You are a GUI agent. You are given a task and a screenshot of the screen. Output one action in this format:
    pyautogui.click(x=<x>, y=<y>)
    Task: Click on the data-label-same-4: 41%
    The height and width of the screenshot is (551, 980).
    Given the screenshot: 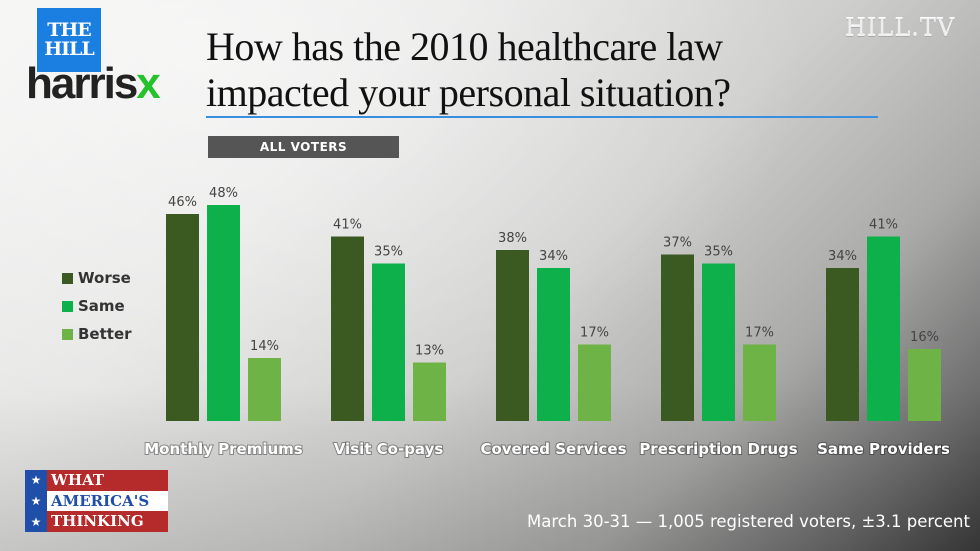 What is the action you would take?
    pyautogui.click(x=883, y=225)
    